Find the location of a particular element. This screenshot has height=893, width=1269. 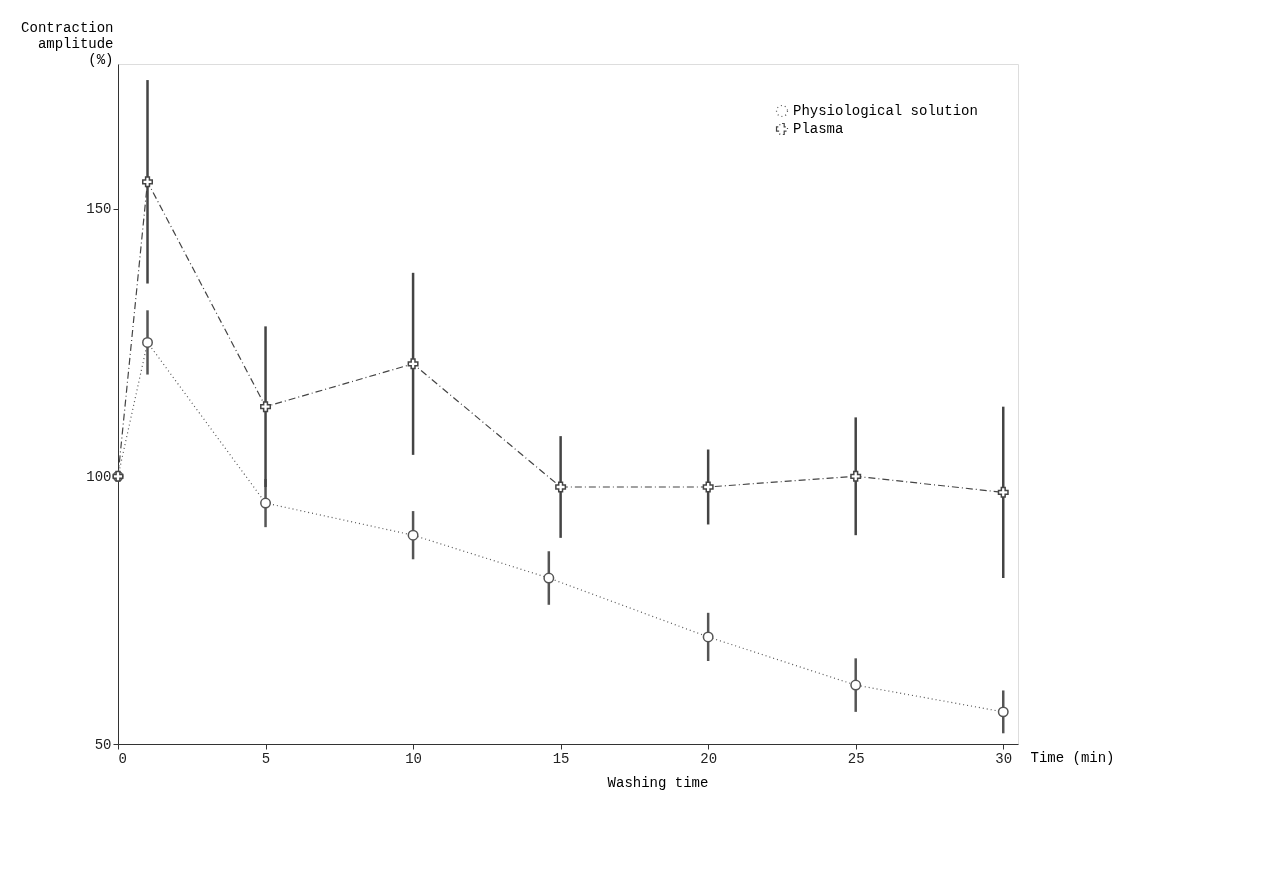

legend-label: Plasma is located at coordinates (818, 129).